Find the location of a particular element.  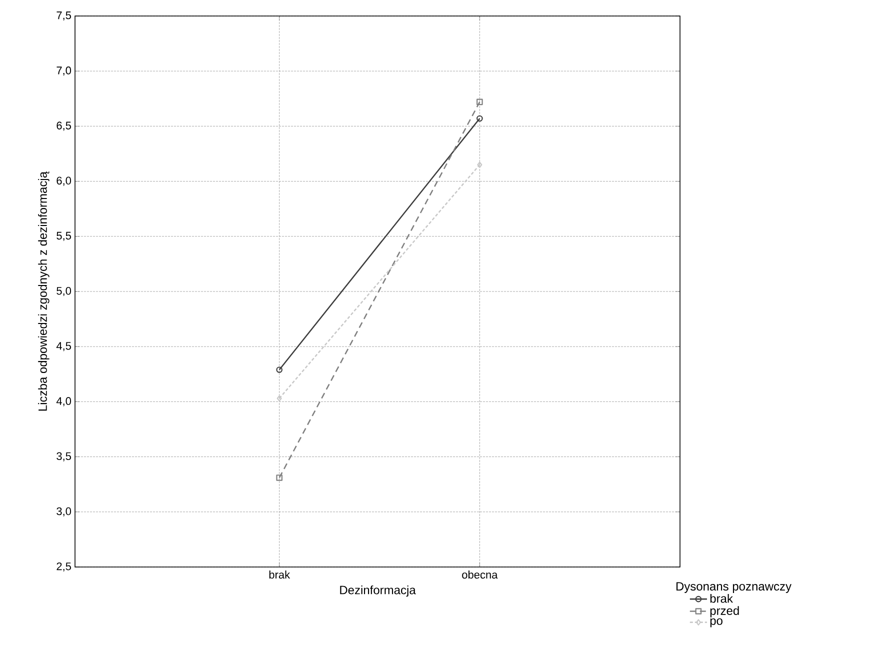

y-tick-label: 5,0 is located at coordinates (64, 291).